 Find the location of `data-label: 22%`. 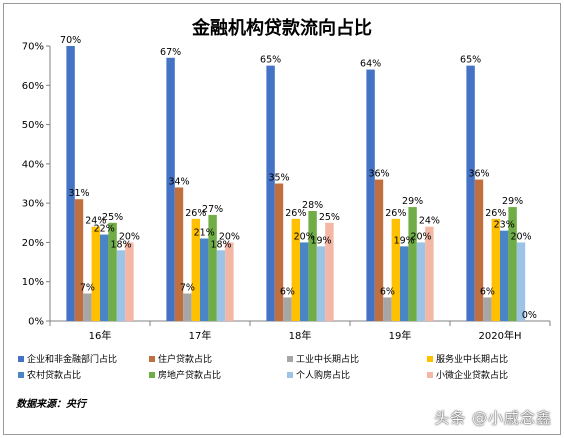

data-label: 22% is located at coordinates (104, 229).